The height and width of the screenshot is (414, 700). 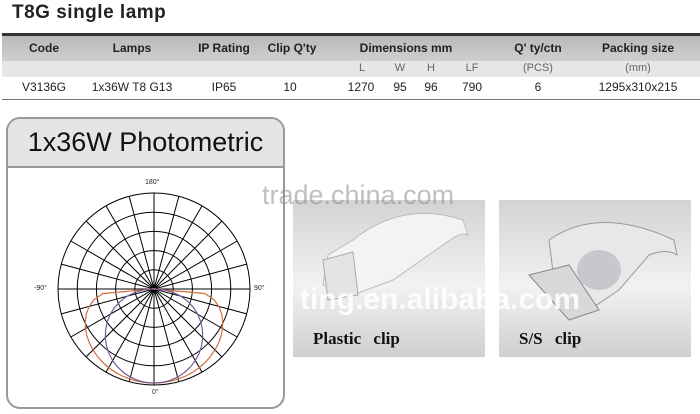 I want to click on plastic-clip-image, so click(x=395, y=256).